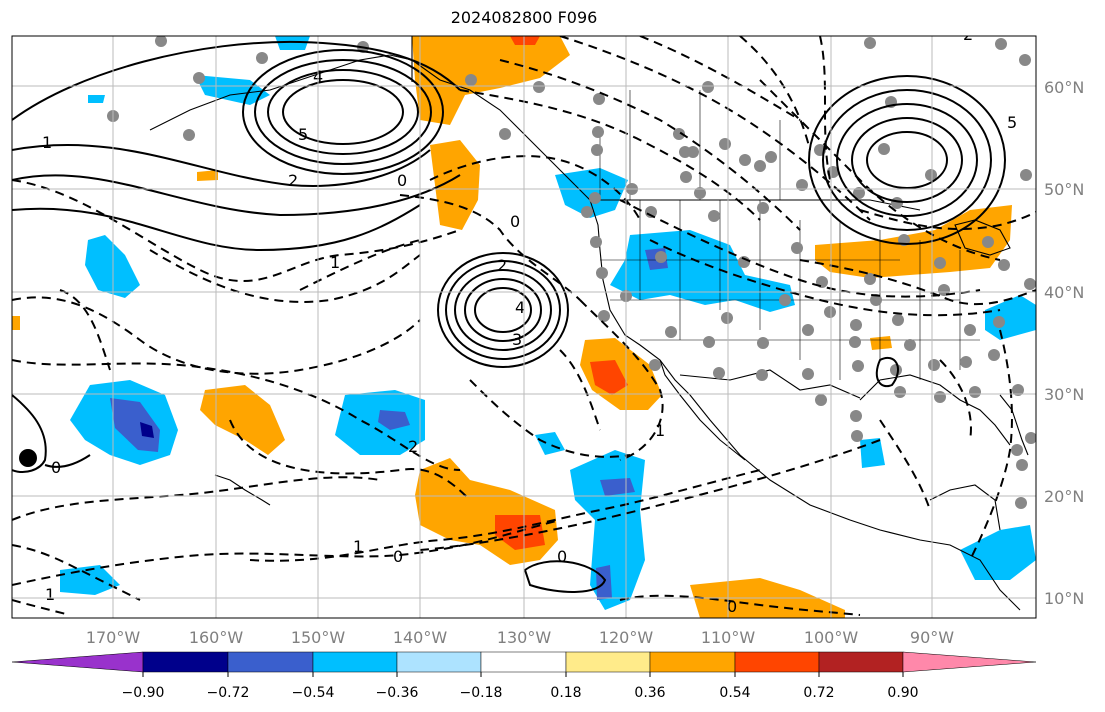 The image size is (1105, 712). What do you see at coordinates (318, 637) in the screenshot?
I see `lon-label-150w: 150°W` at bounding box center [318, 637].